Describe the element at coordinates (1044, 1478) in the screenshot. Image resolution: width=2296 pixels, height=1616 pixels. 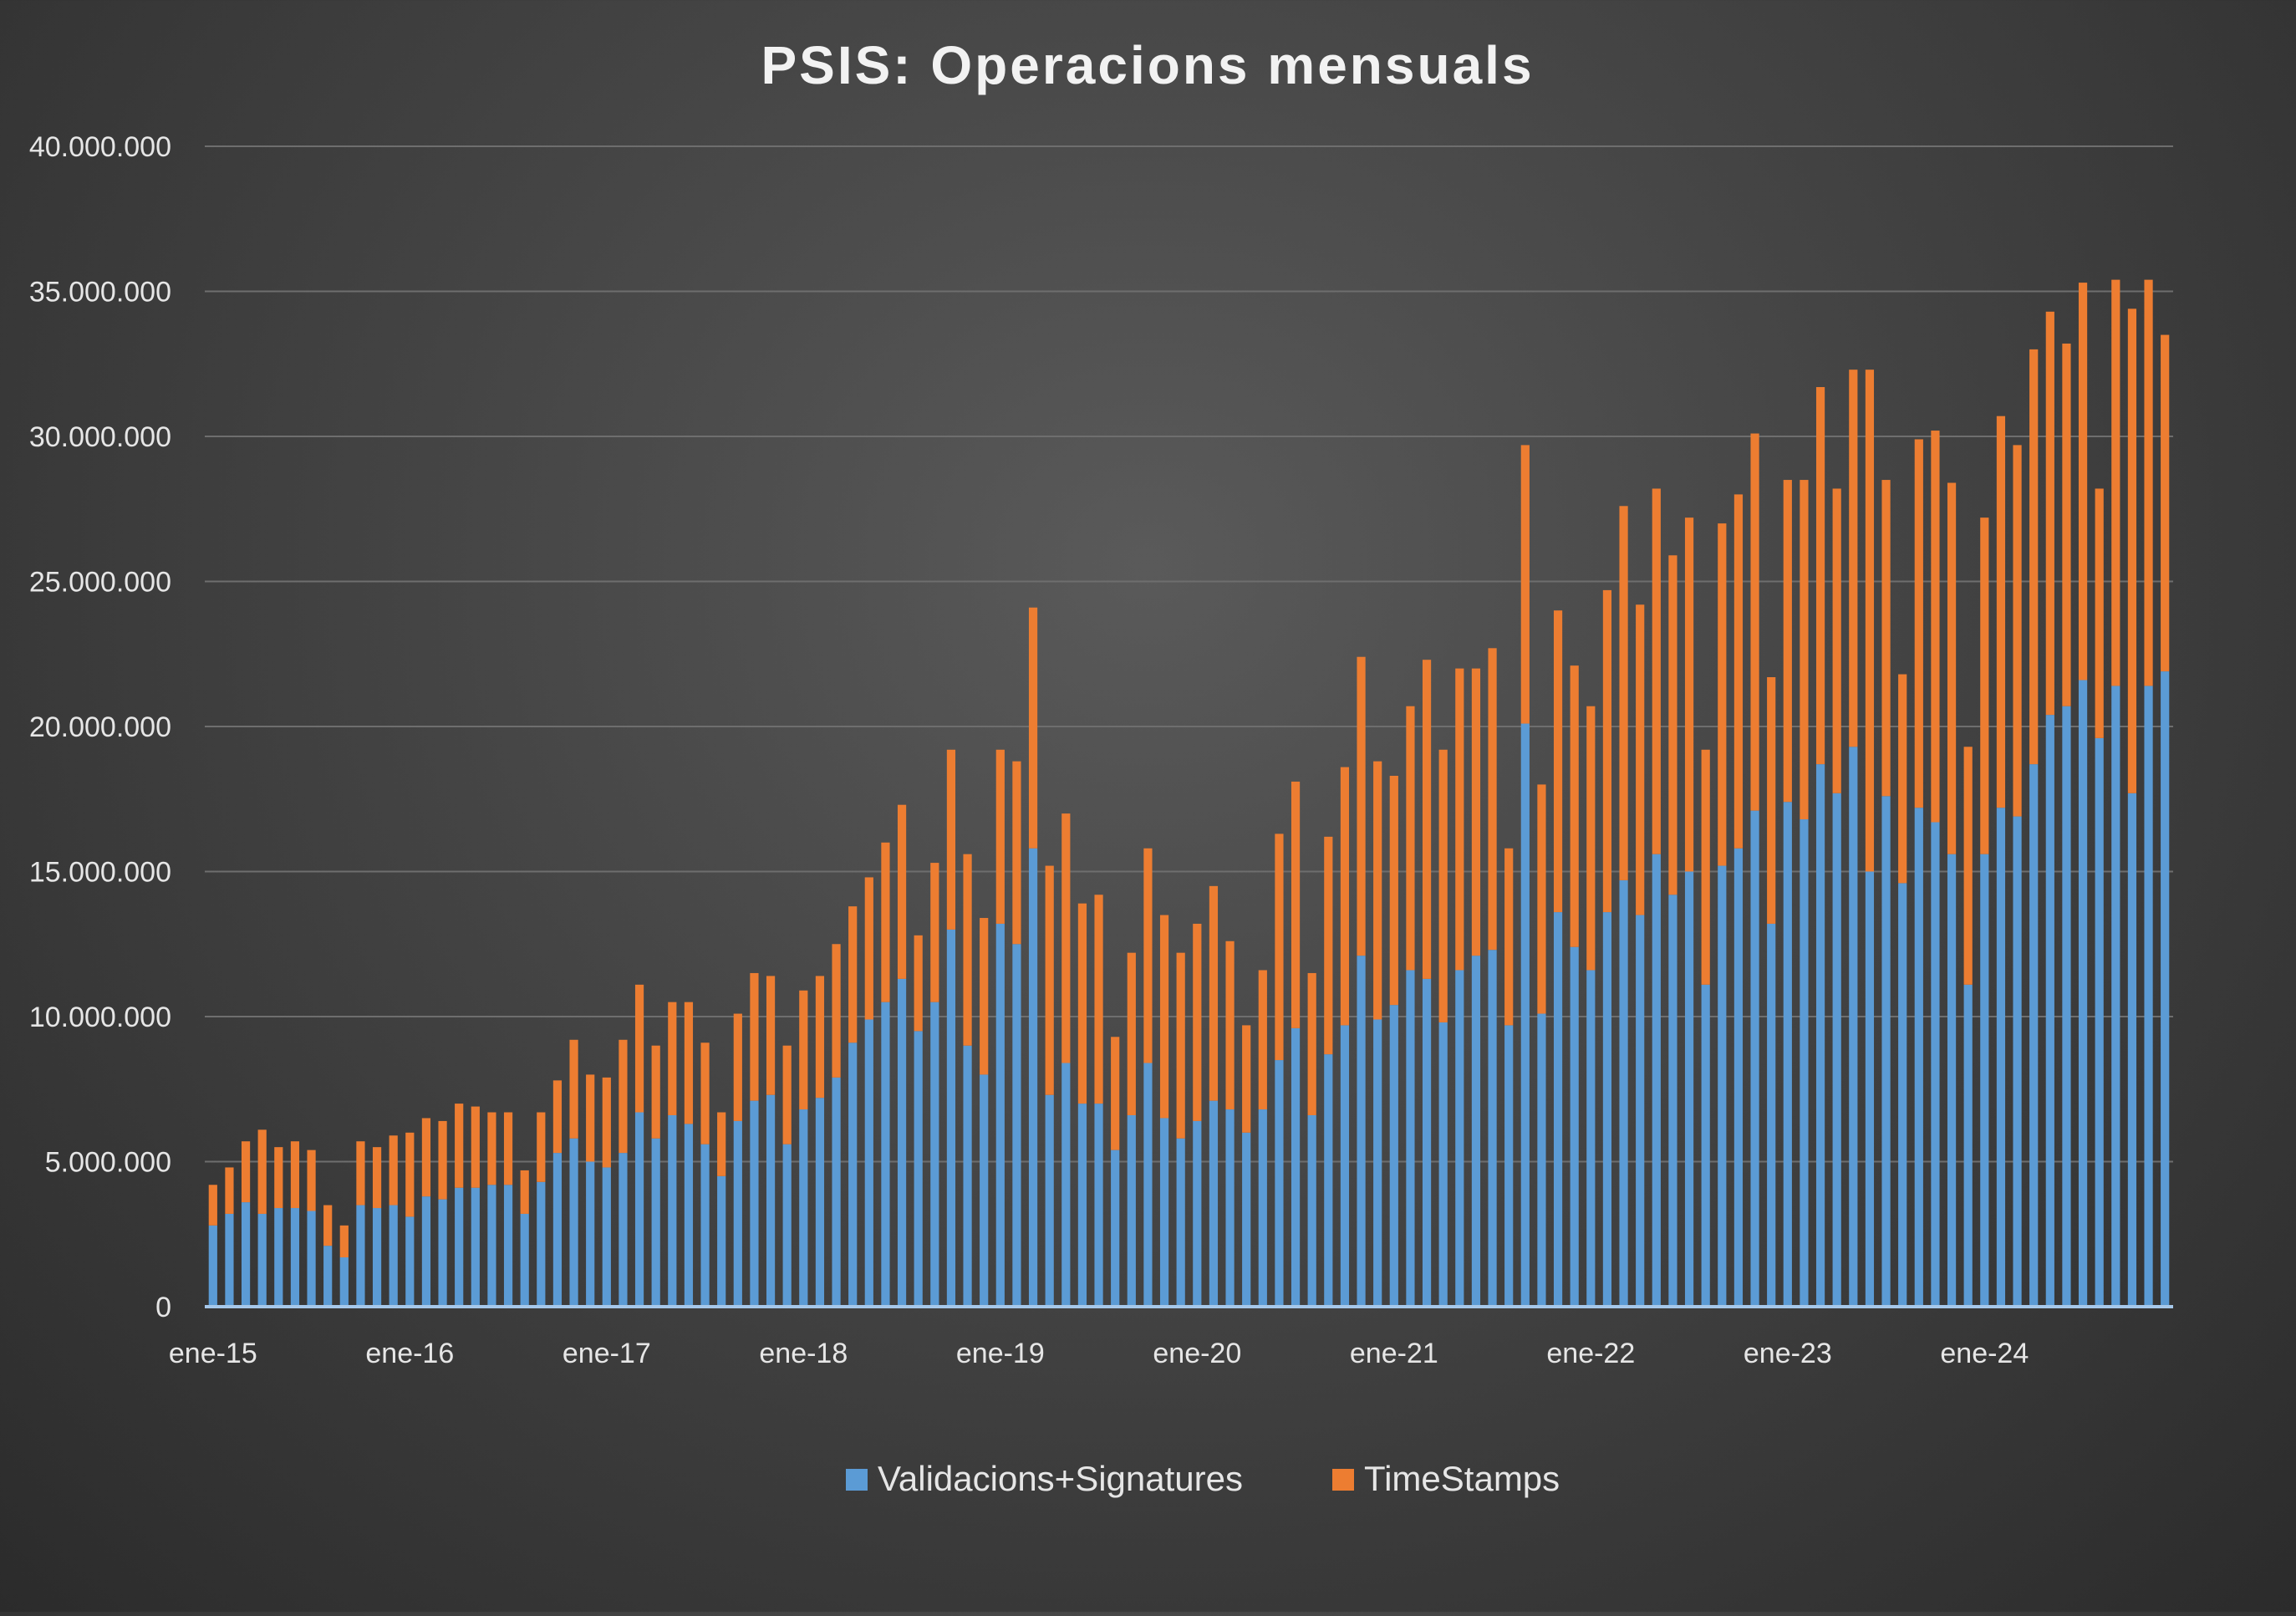
I see `legend-item-validacions: Validacions+Signatures` at that location.